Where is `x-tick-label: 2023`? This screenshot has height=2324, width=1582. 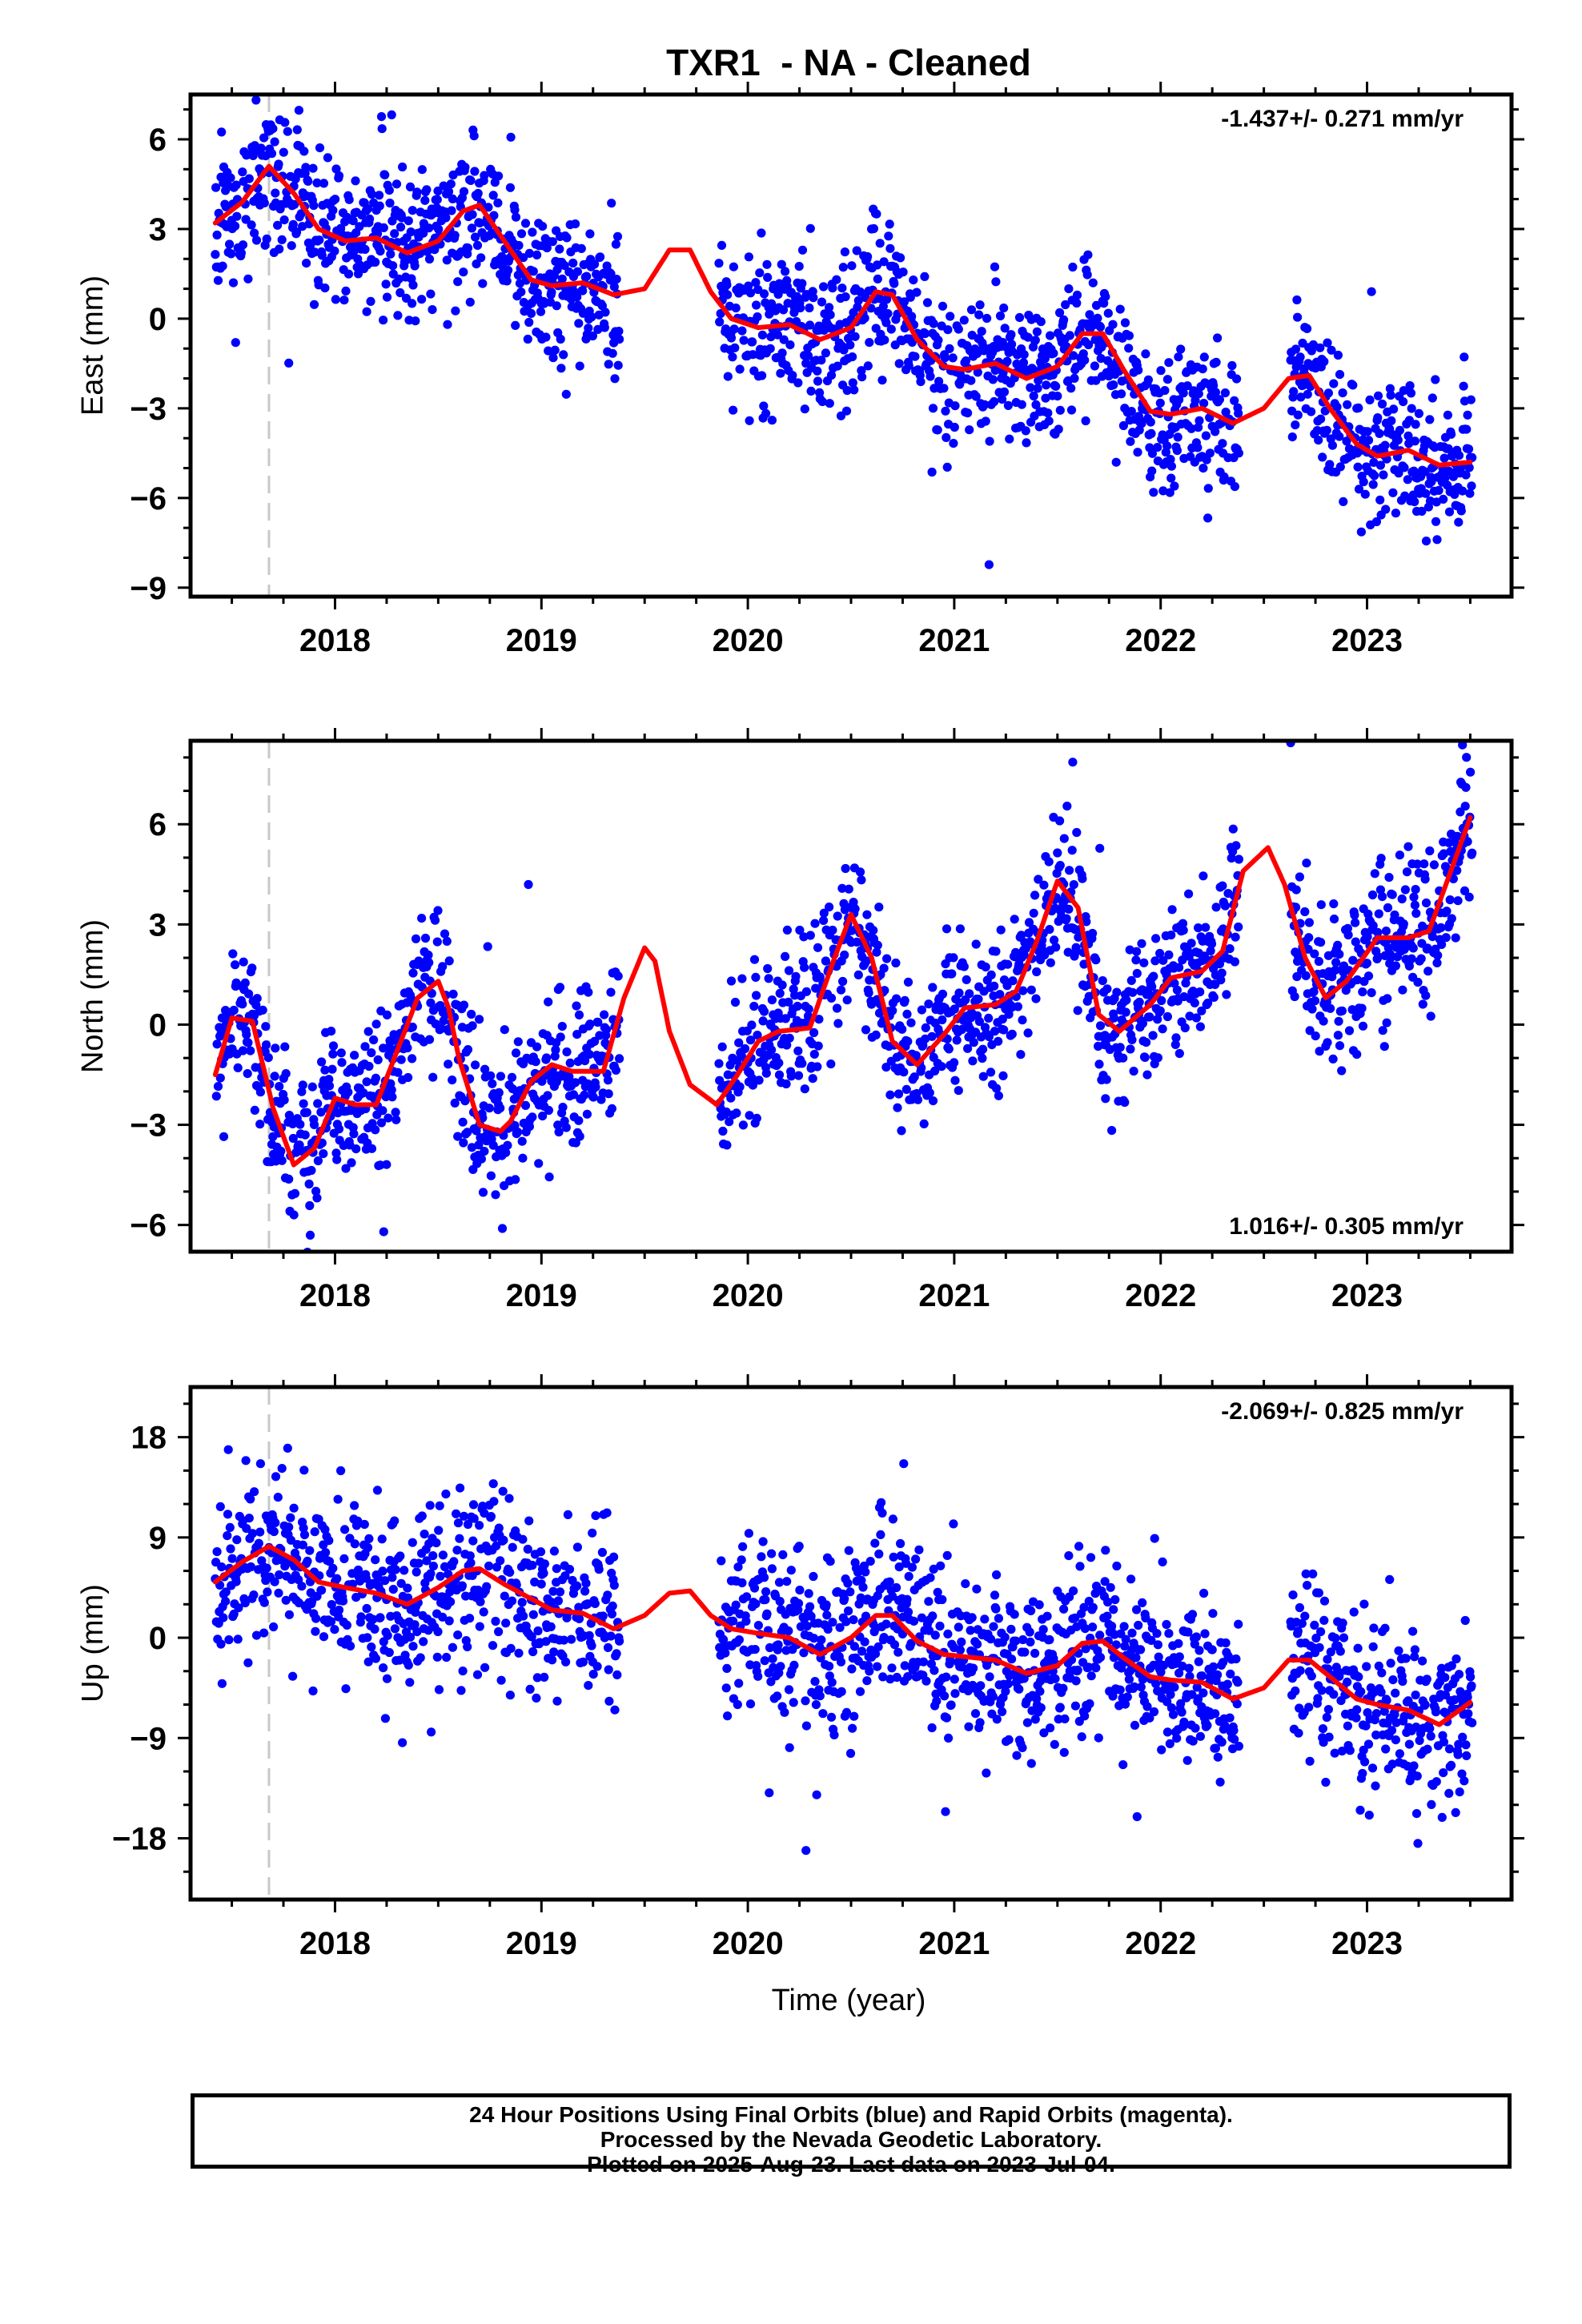 x-tick-label: 2023 is located at coordinates (1367, 1295).